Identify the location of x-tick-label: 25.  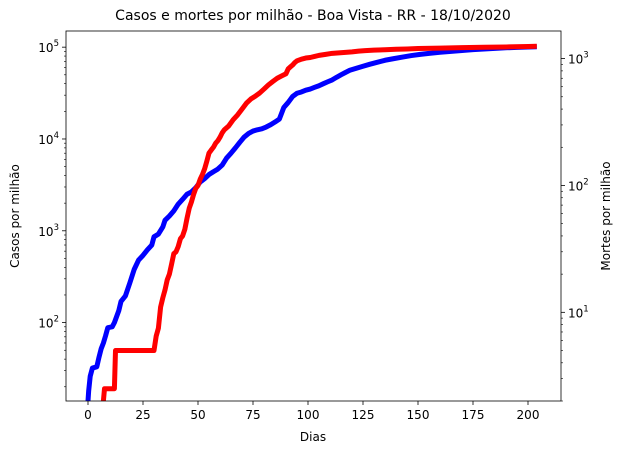
(142, 415).